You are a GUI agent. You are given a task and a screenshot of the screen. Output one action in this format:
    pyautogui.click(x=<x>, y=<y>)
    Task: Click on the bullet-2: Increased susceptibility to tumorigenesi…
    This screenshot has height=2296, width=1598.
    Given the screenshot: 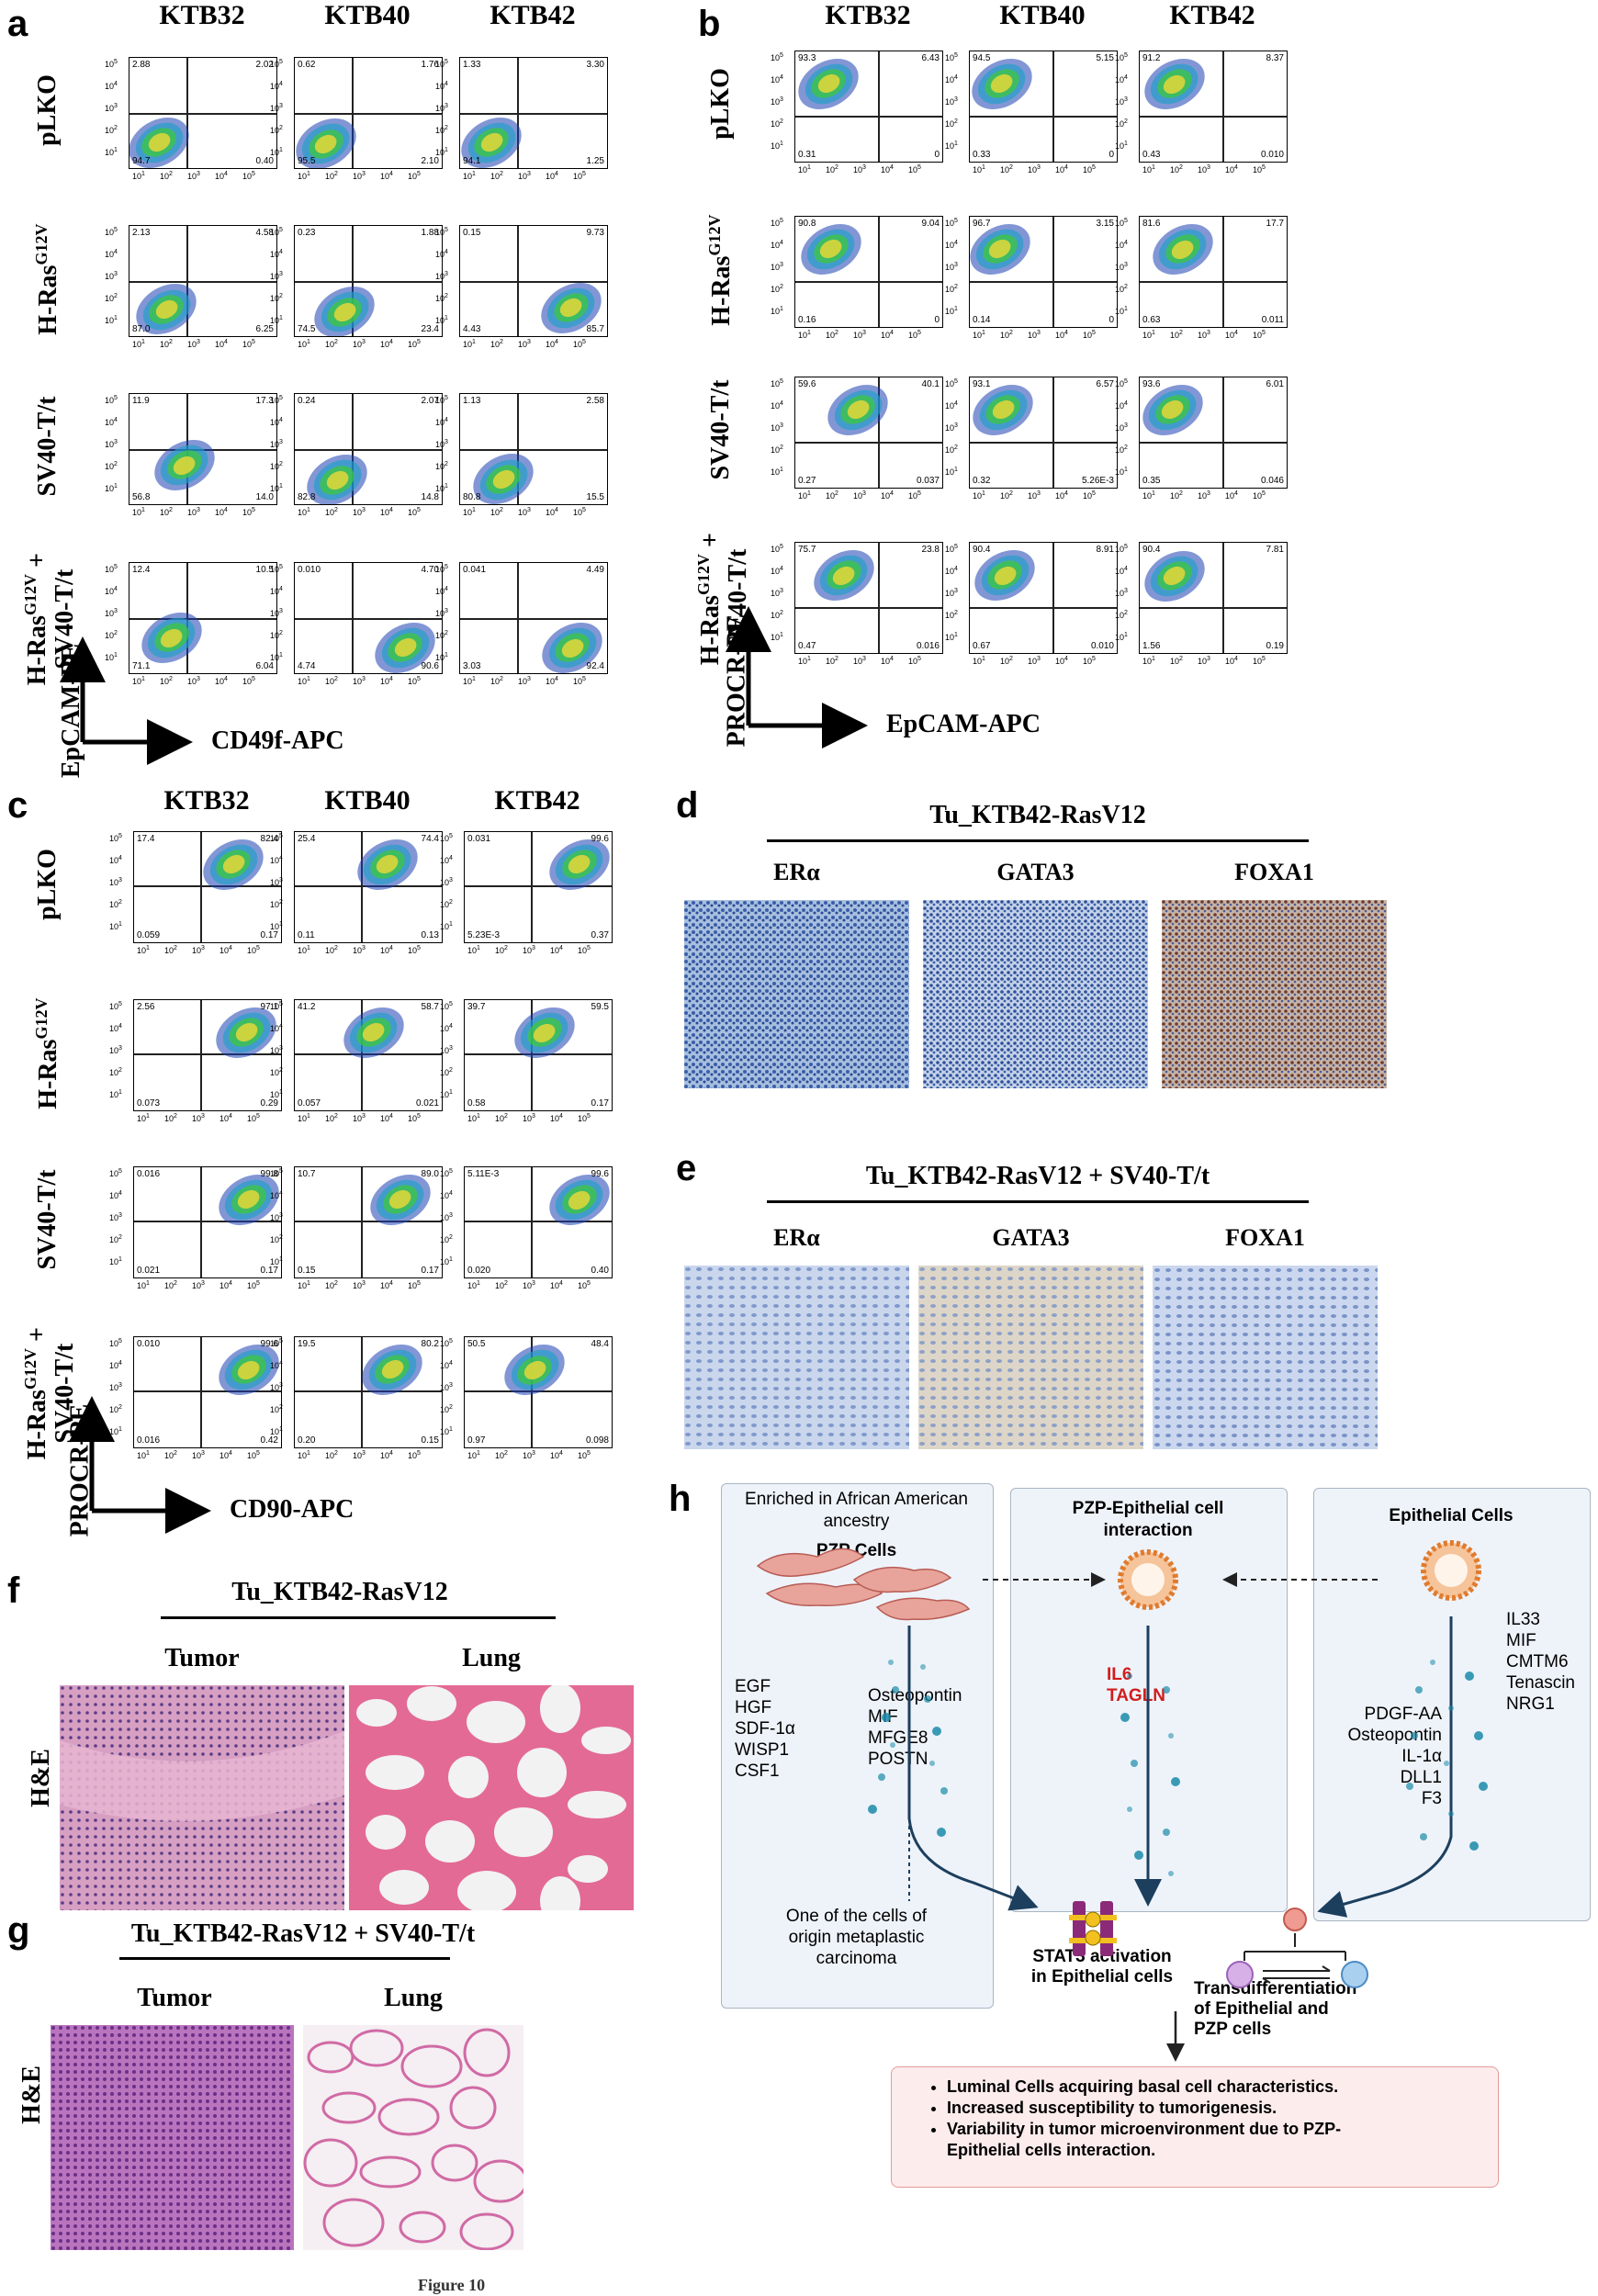 What is the action you would take?
    pyautogui.click(x=1223, y=2108)
    